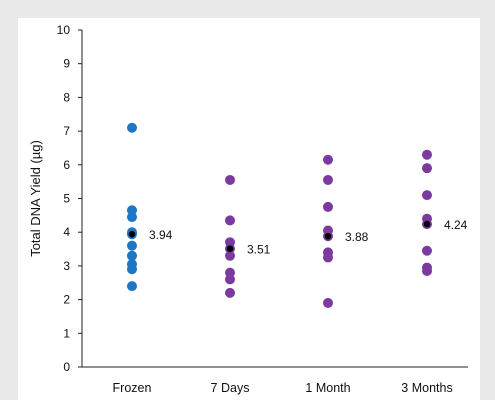  I want to click on y-axis-title: Total DNA Yield (µg), so click(35, 198).